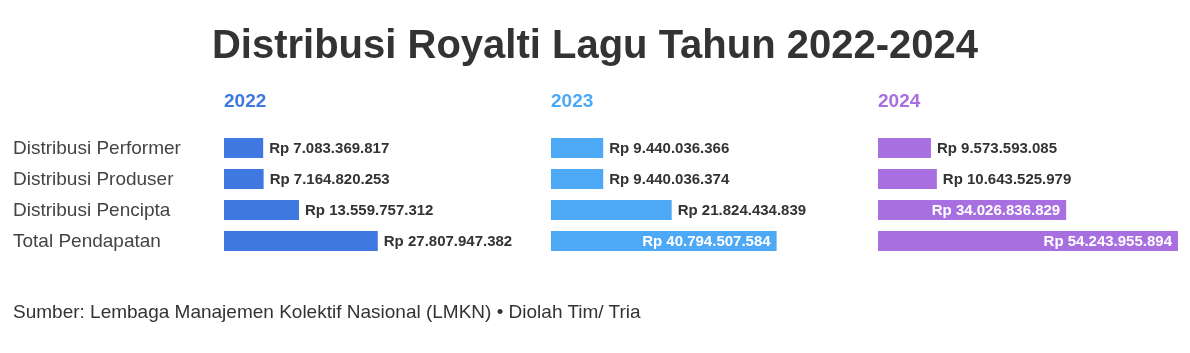  What do you see at coordinates (97, 148) in the screenshot?
I see `y-tick-label: Distribusi Performer` at bounding box center [97, 148].